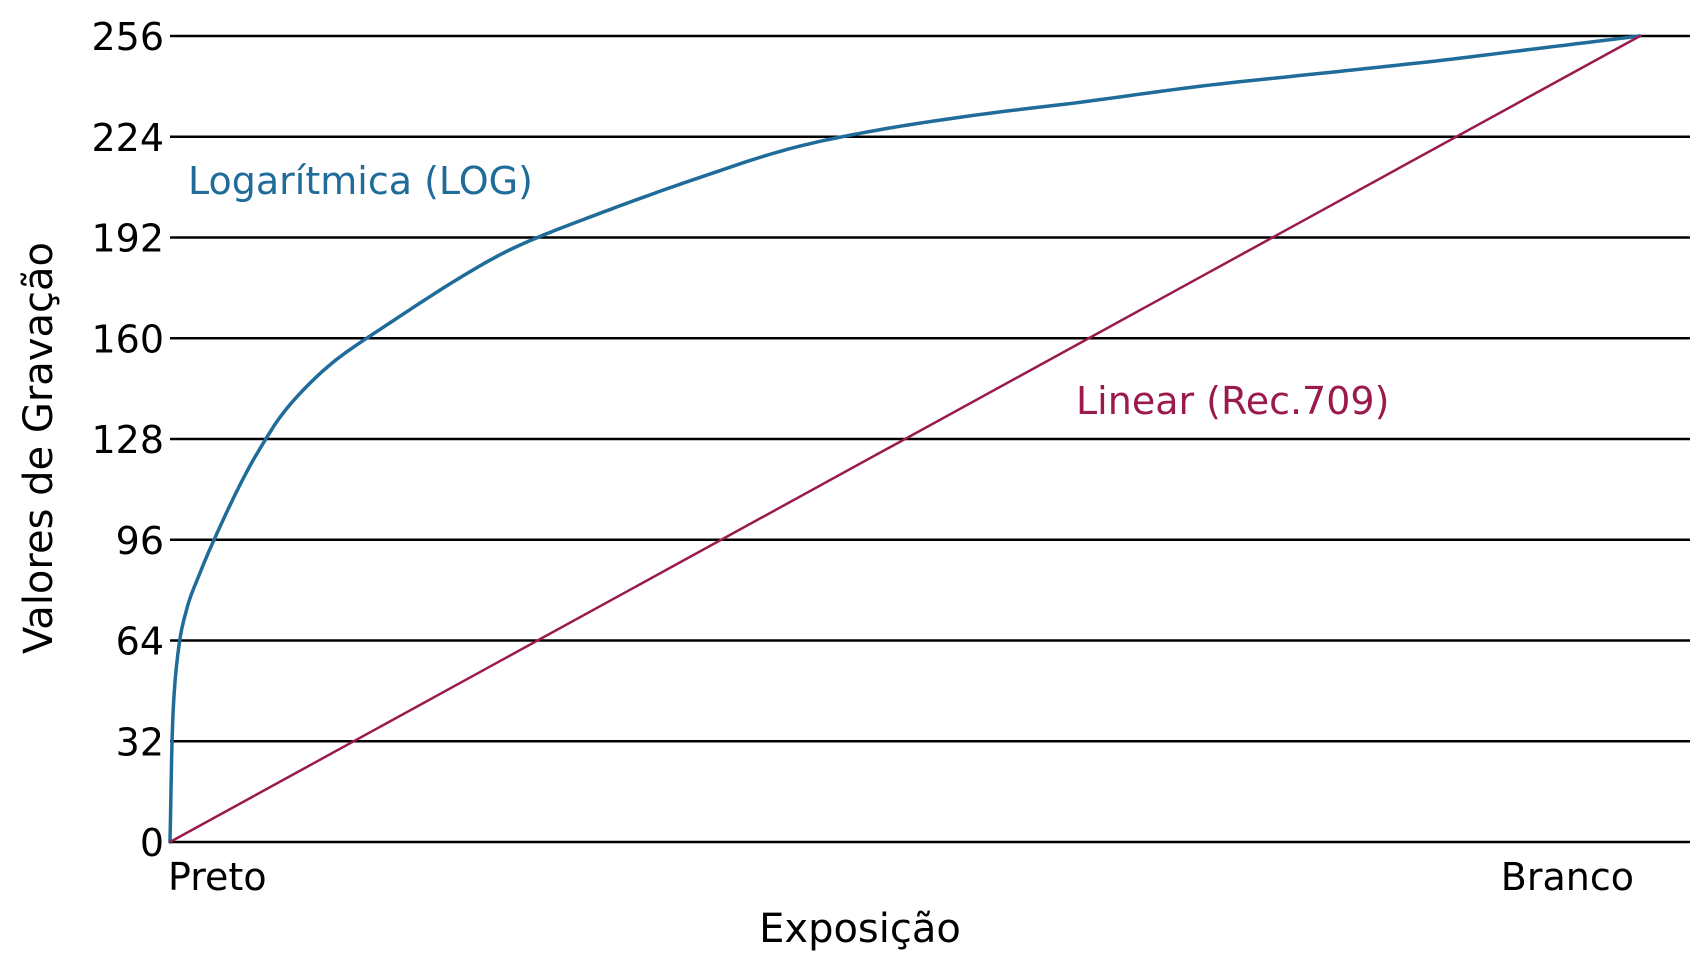 Image resolution: width=1698 pixels, height=966 pixels. I want to click on y-tick-label-160: 160, so click(127, 339).